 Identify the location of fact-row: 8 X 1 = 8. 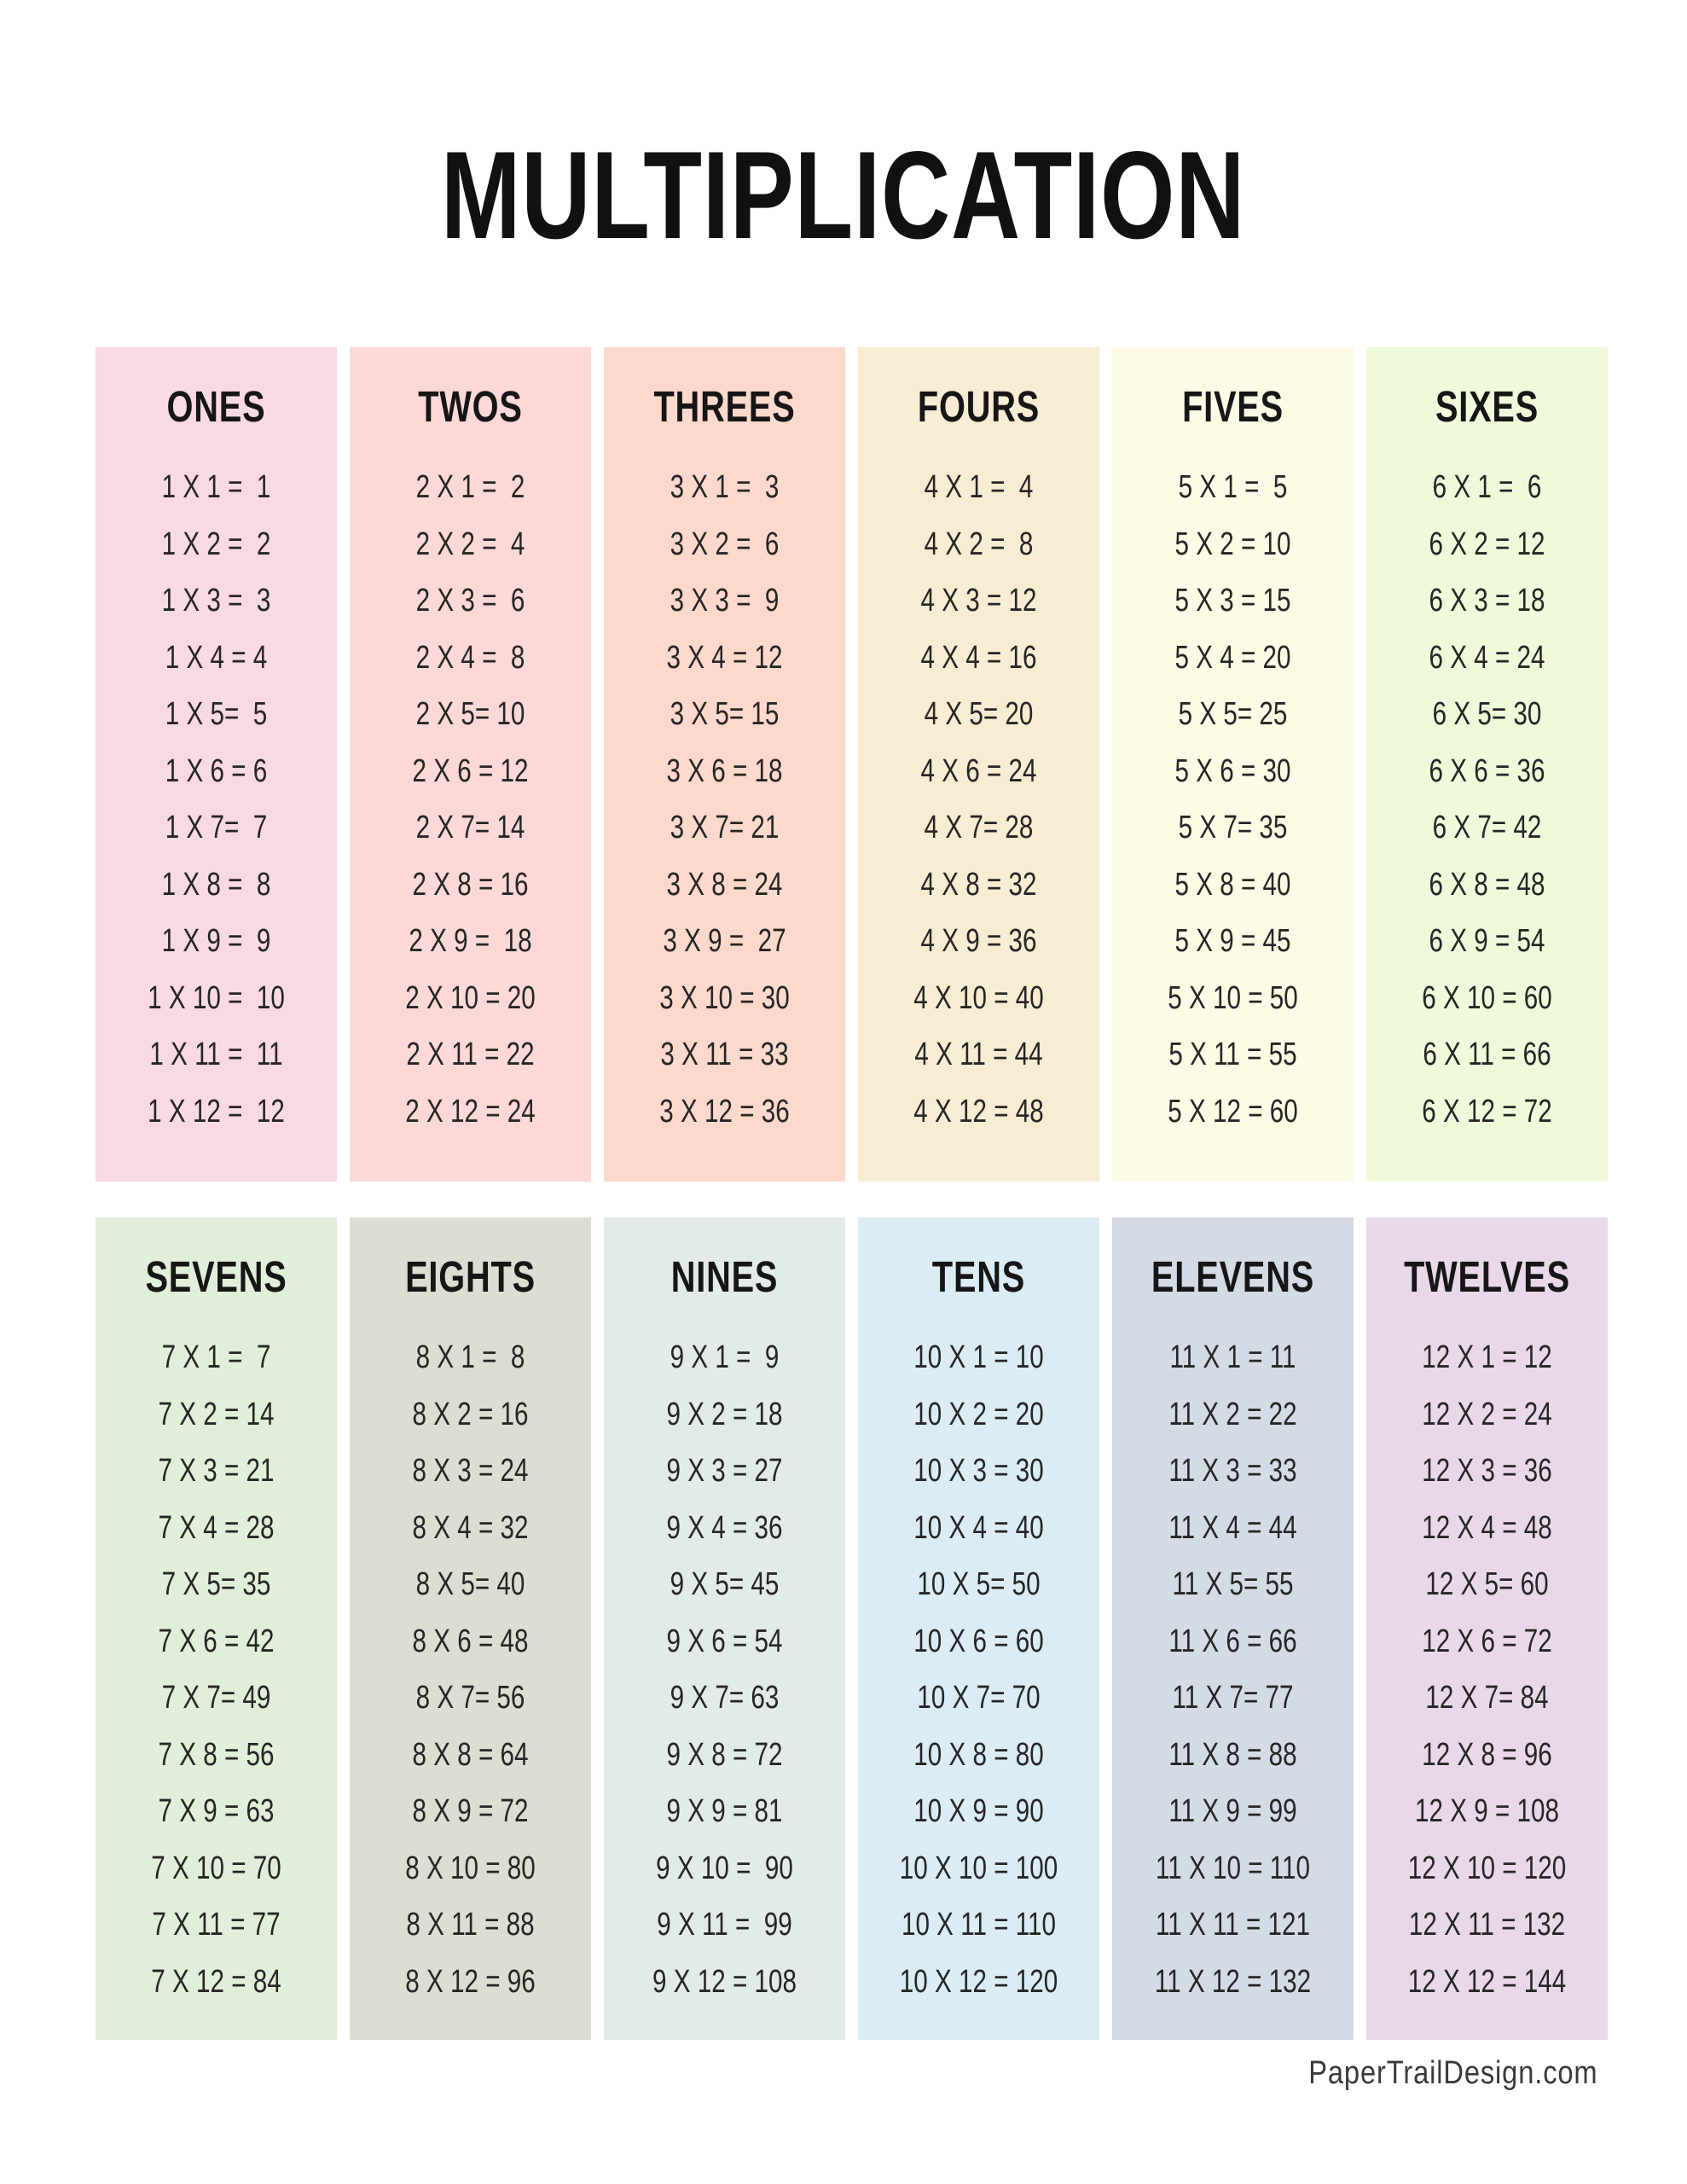
(470, 1357).